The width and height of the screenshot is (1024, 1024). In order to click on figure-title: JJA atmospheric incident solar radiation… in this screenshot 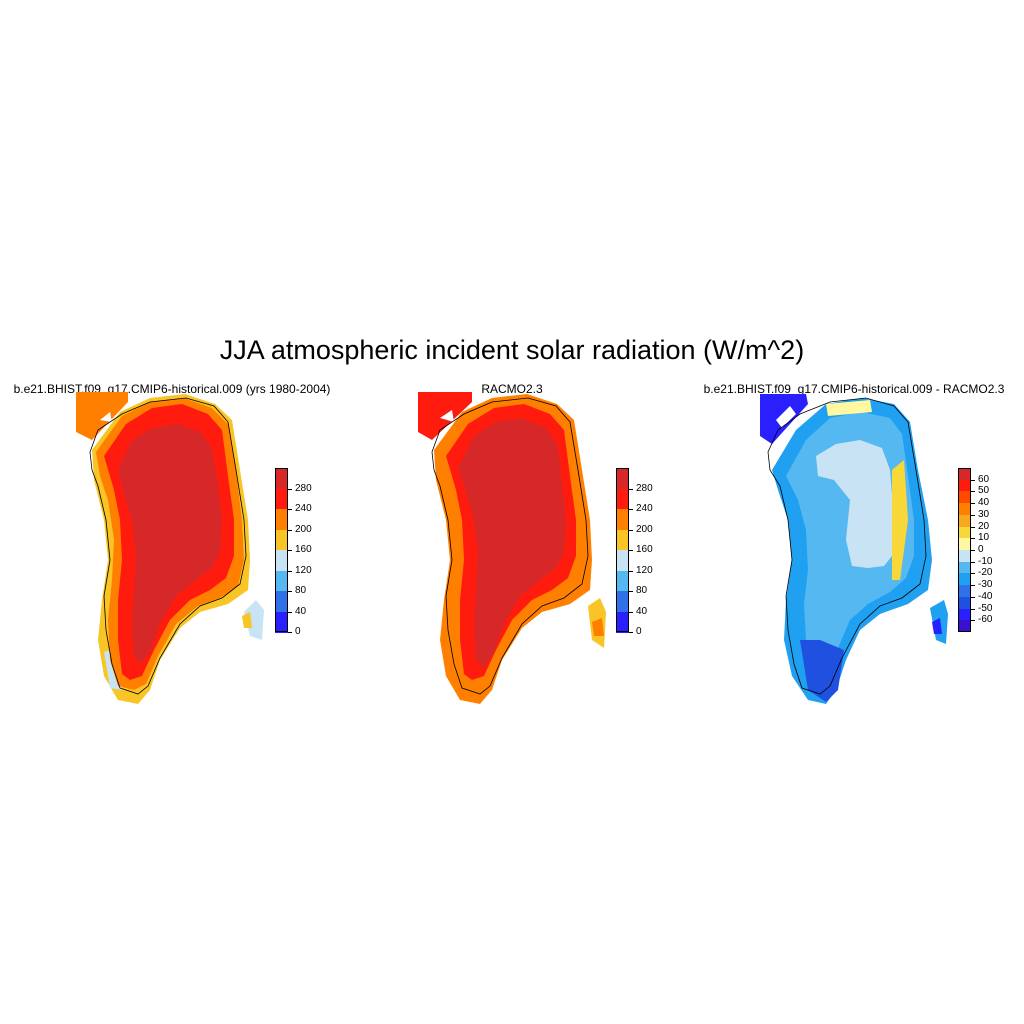, I will do `click(512, 350)`.